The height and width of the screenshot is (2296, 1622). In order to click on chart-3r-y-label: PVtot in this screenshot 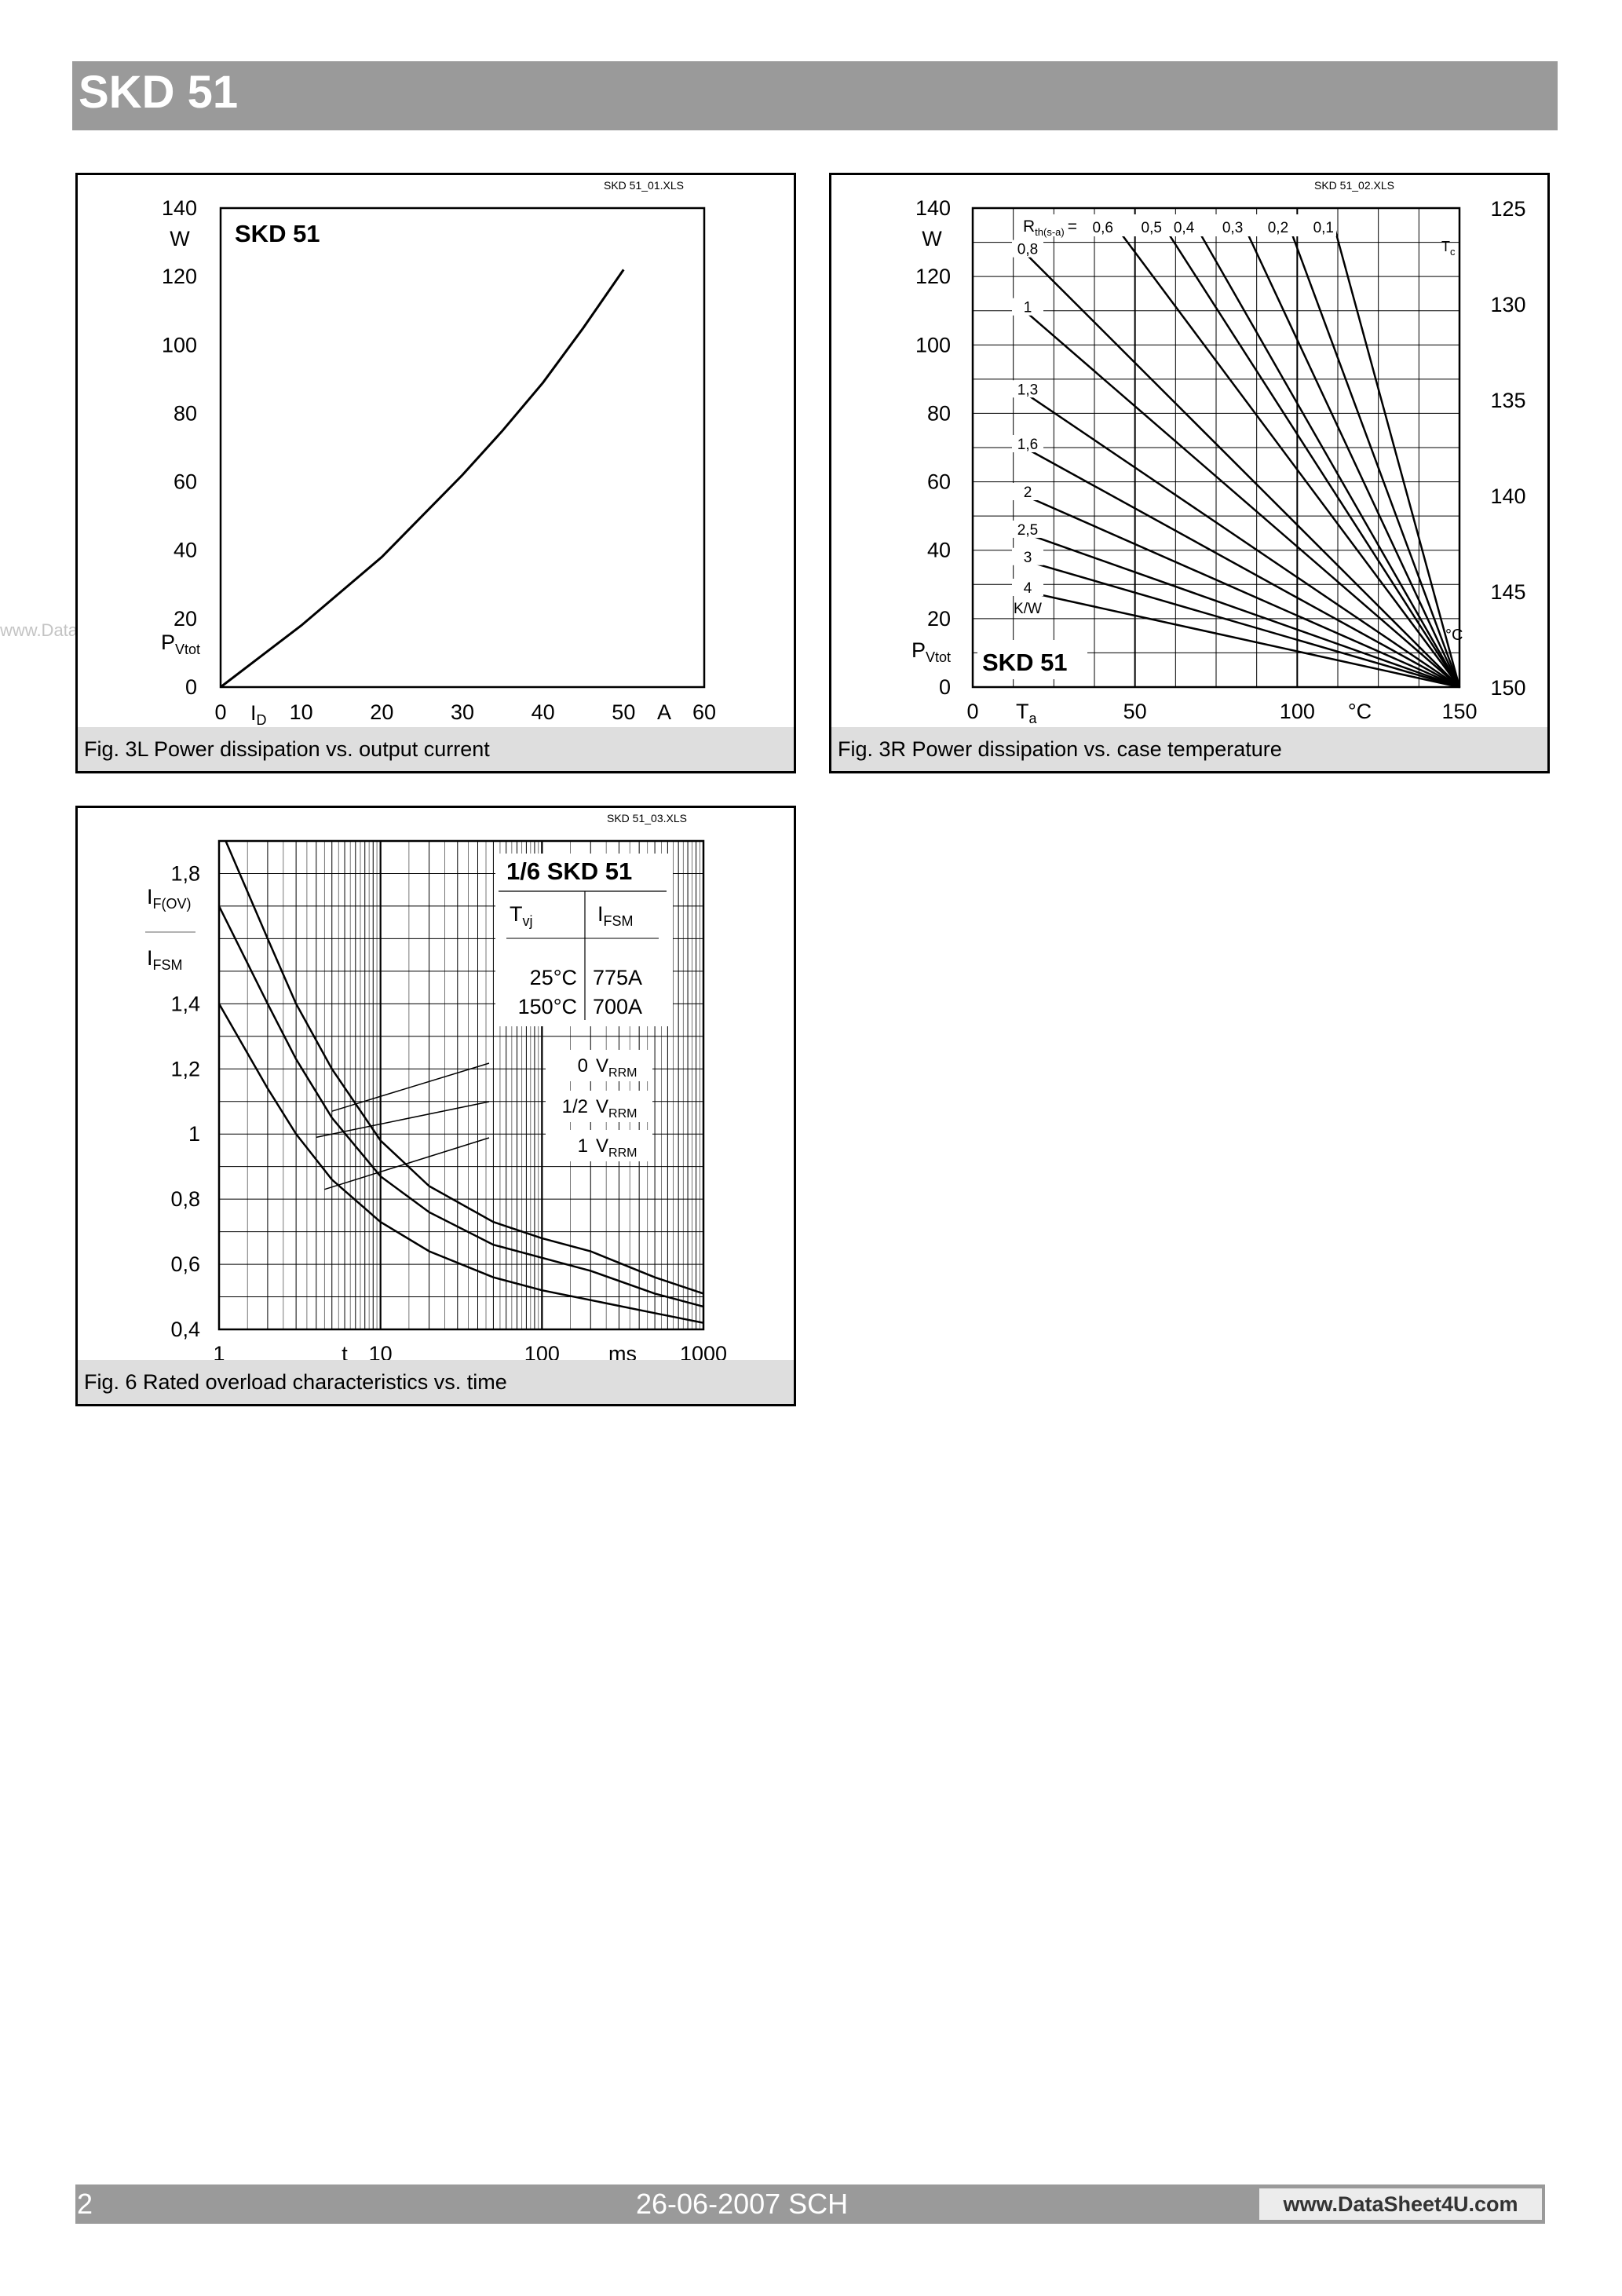, I will do `click(931, 651)`.